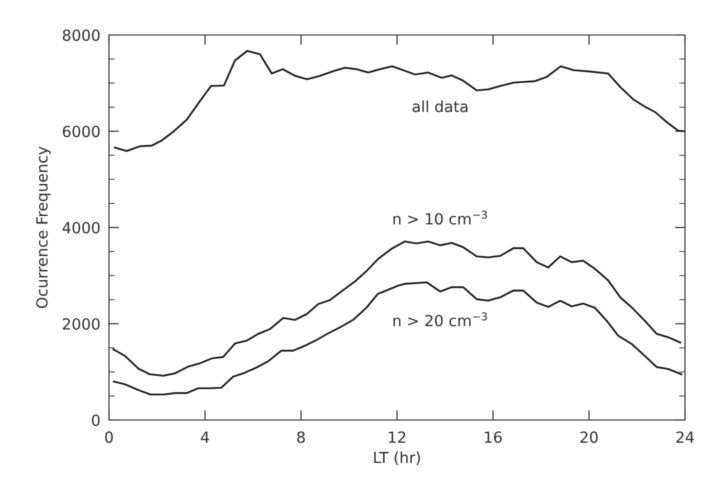 The height and width of the screenshot is (493, 701). What do you see at coordinates (96, 420) in the screenshot?
I see `y-tick-label: 0` at bounding box center [96, 420].